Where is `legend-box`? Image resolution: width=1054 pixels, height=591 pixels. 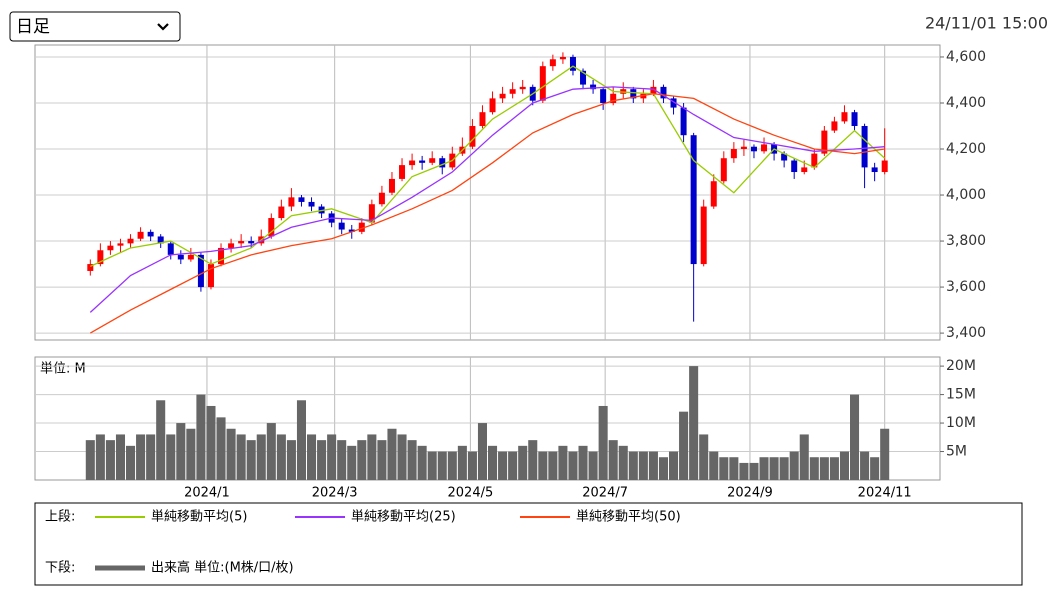
legend-box is located at coordinates (528, 544).